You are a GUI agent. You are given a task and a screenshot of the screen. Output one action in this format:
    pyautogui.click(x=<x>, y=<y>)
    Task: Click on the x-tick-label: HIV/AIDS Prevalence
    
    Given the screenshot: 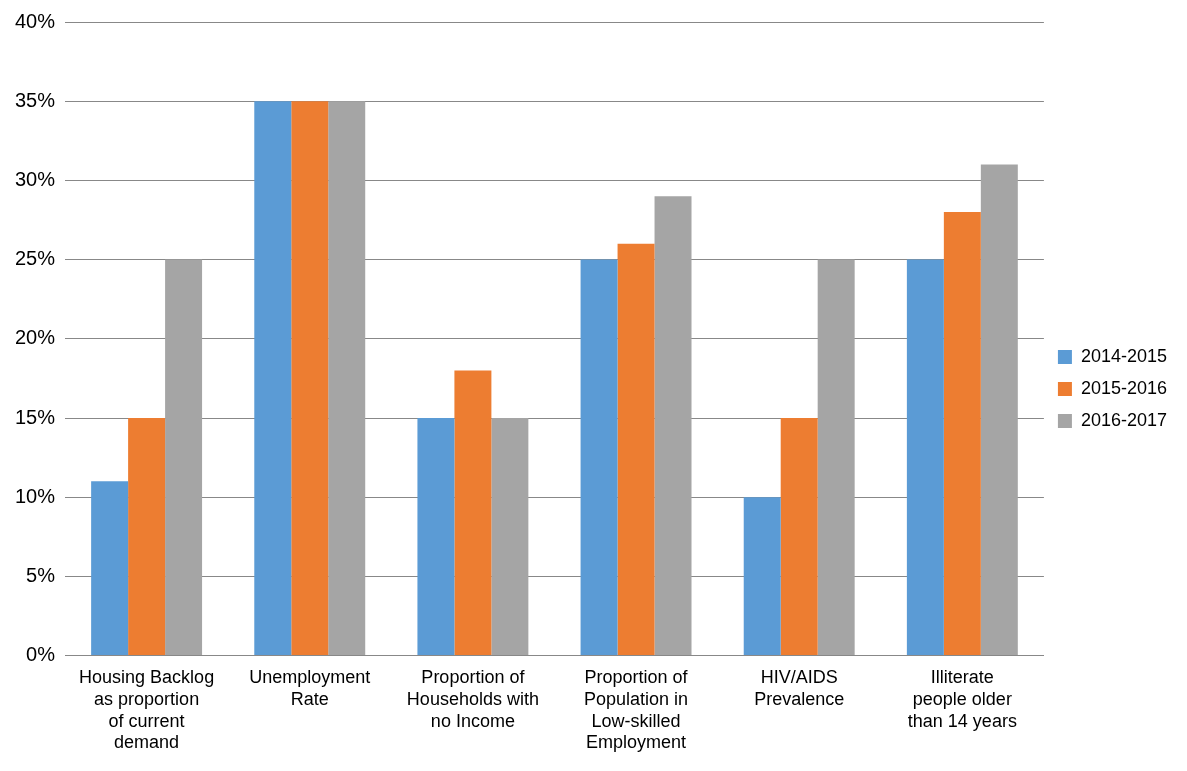 What is the action you would take?
    pyautogui.click(x=799, y=688)
    